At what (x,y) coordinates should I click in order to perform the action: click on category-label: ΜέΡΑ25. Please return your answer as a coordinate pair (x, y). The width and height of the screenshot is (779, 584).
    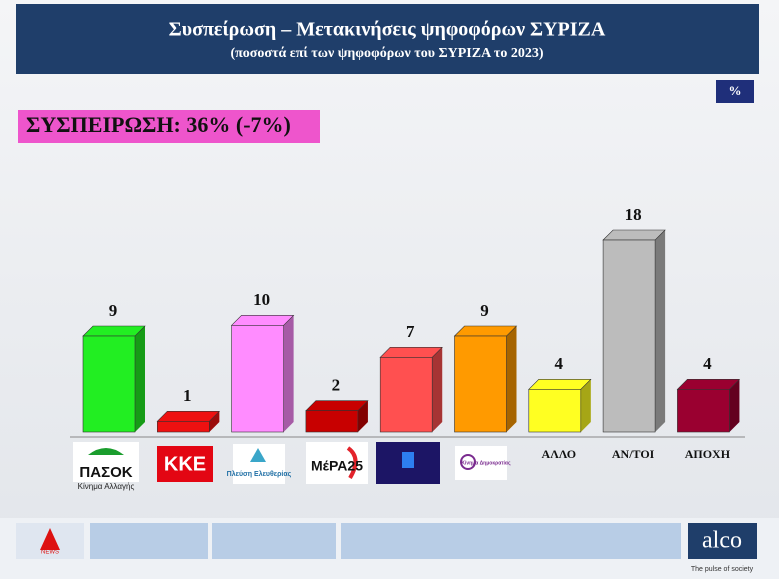
    Looking at the image, I should click on (337, 466).